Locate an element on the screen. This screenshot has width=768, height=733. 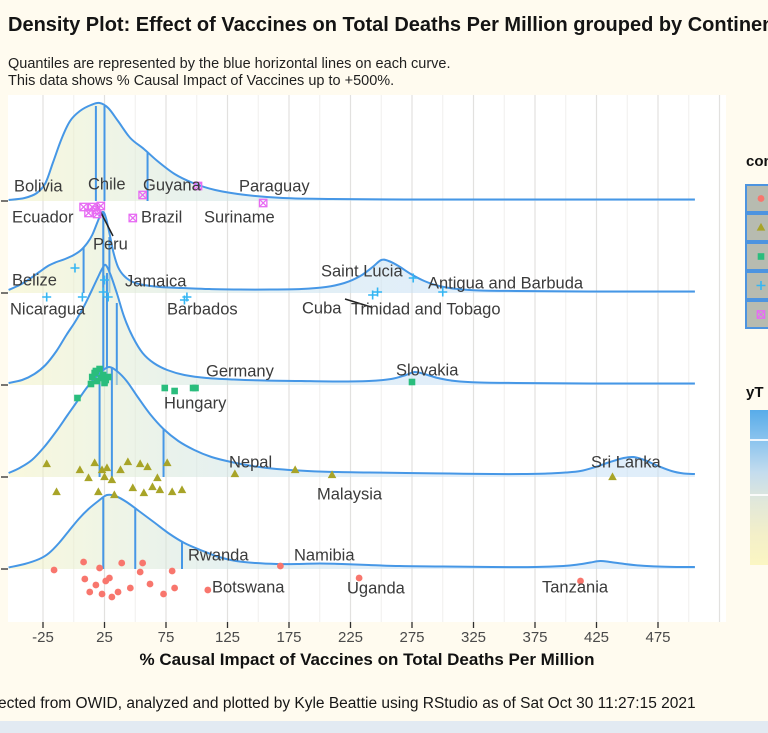
density-fill-africa is located at coordinates (351, 531).